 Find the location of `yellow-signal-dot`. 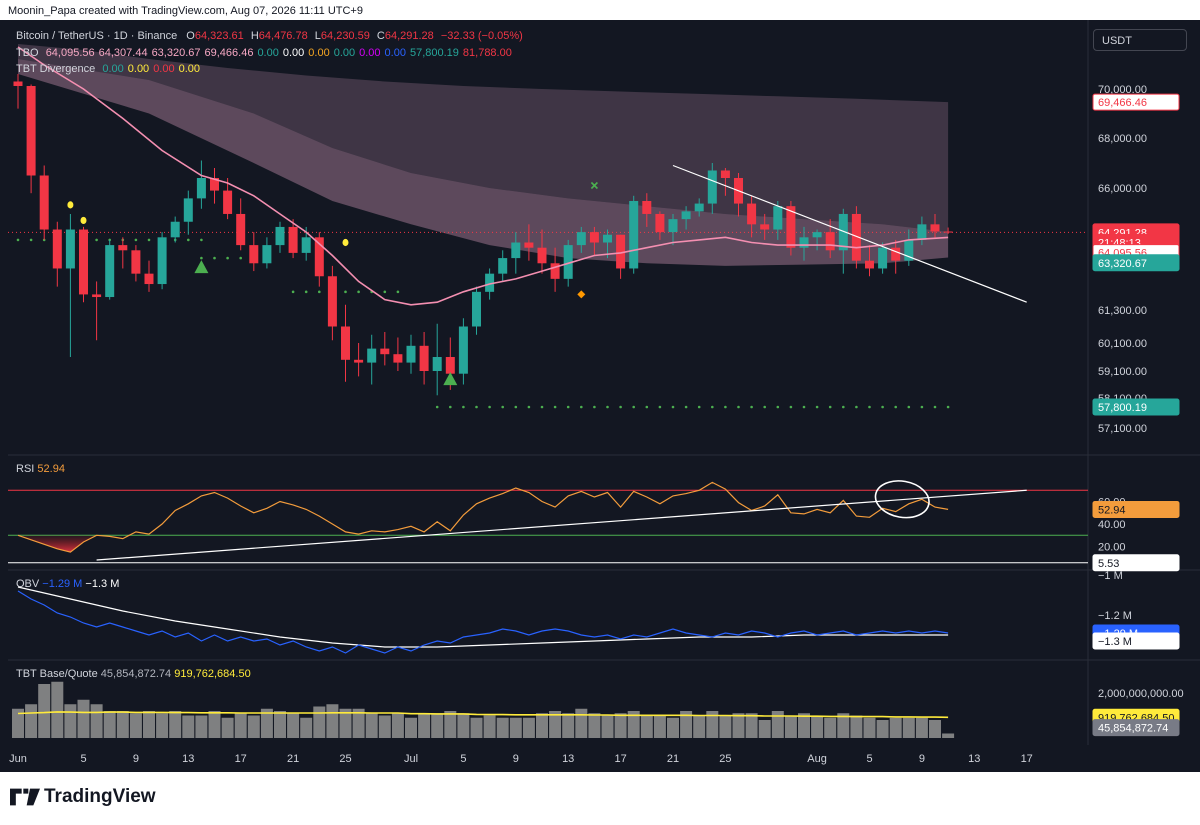

yellow-signal-dot is located at coordinates (83, 220).